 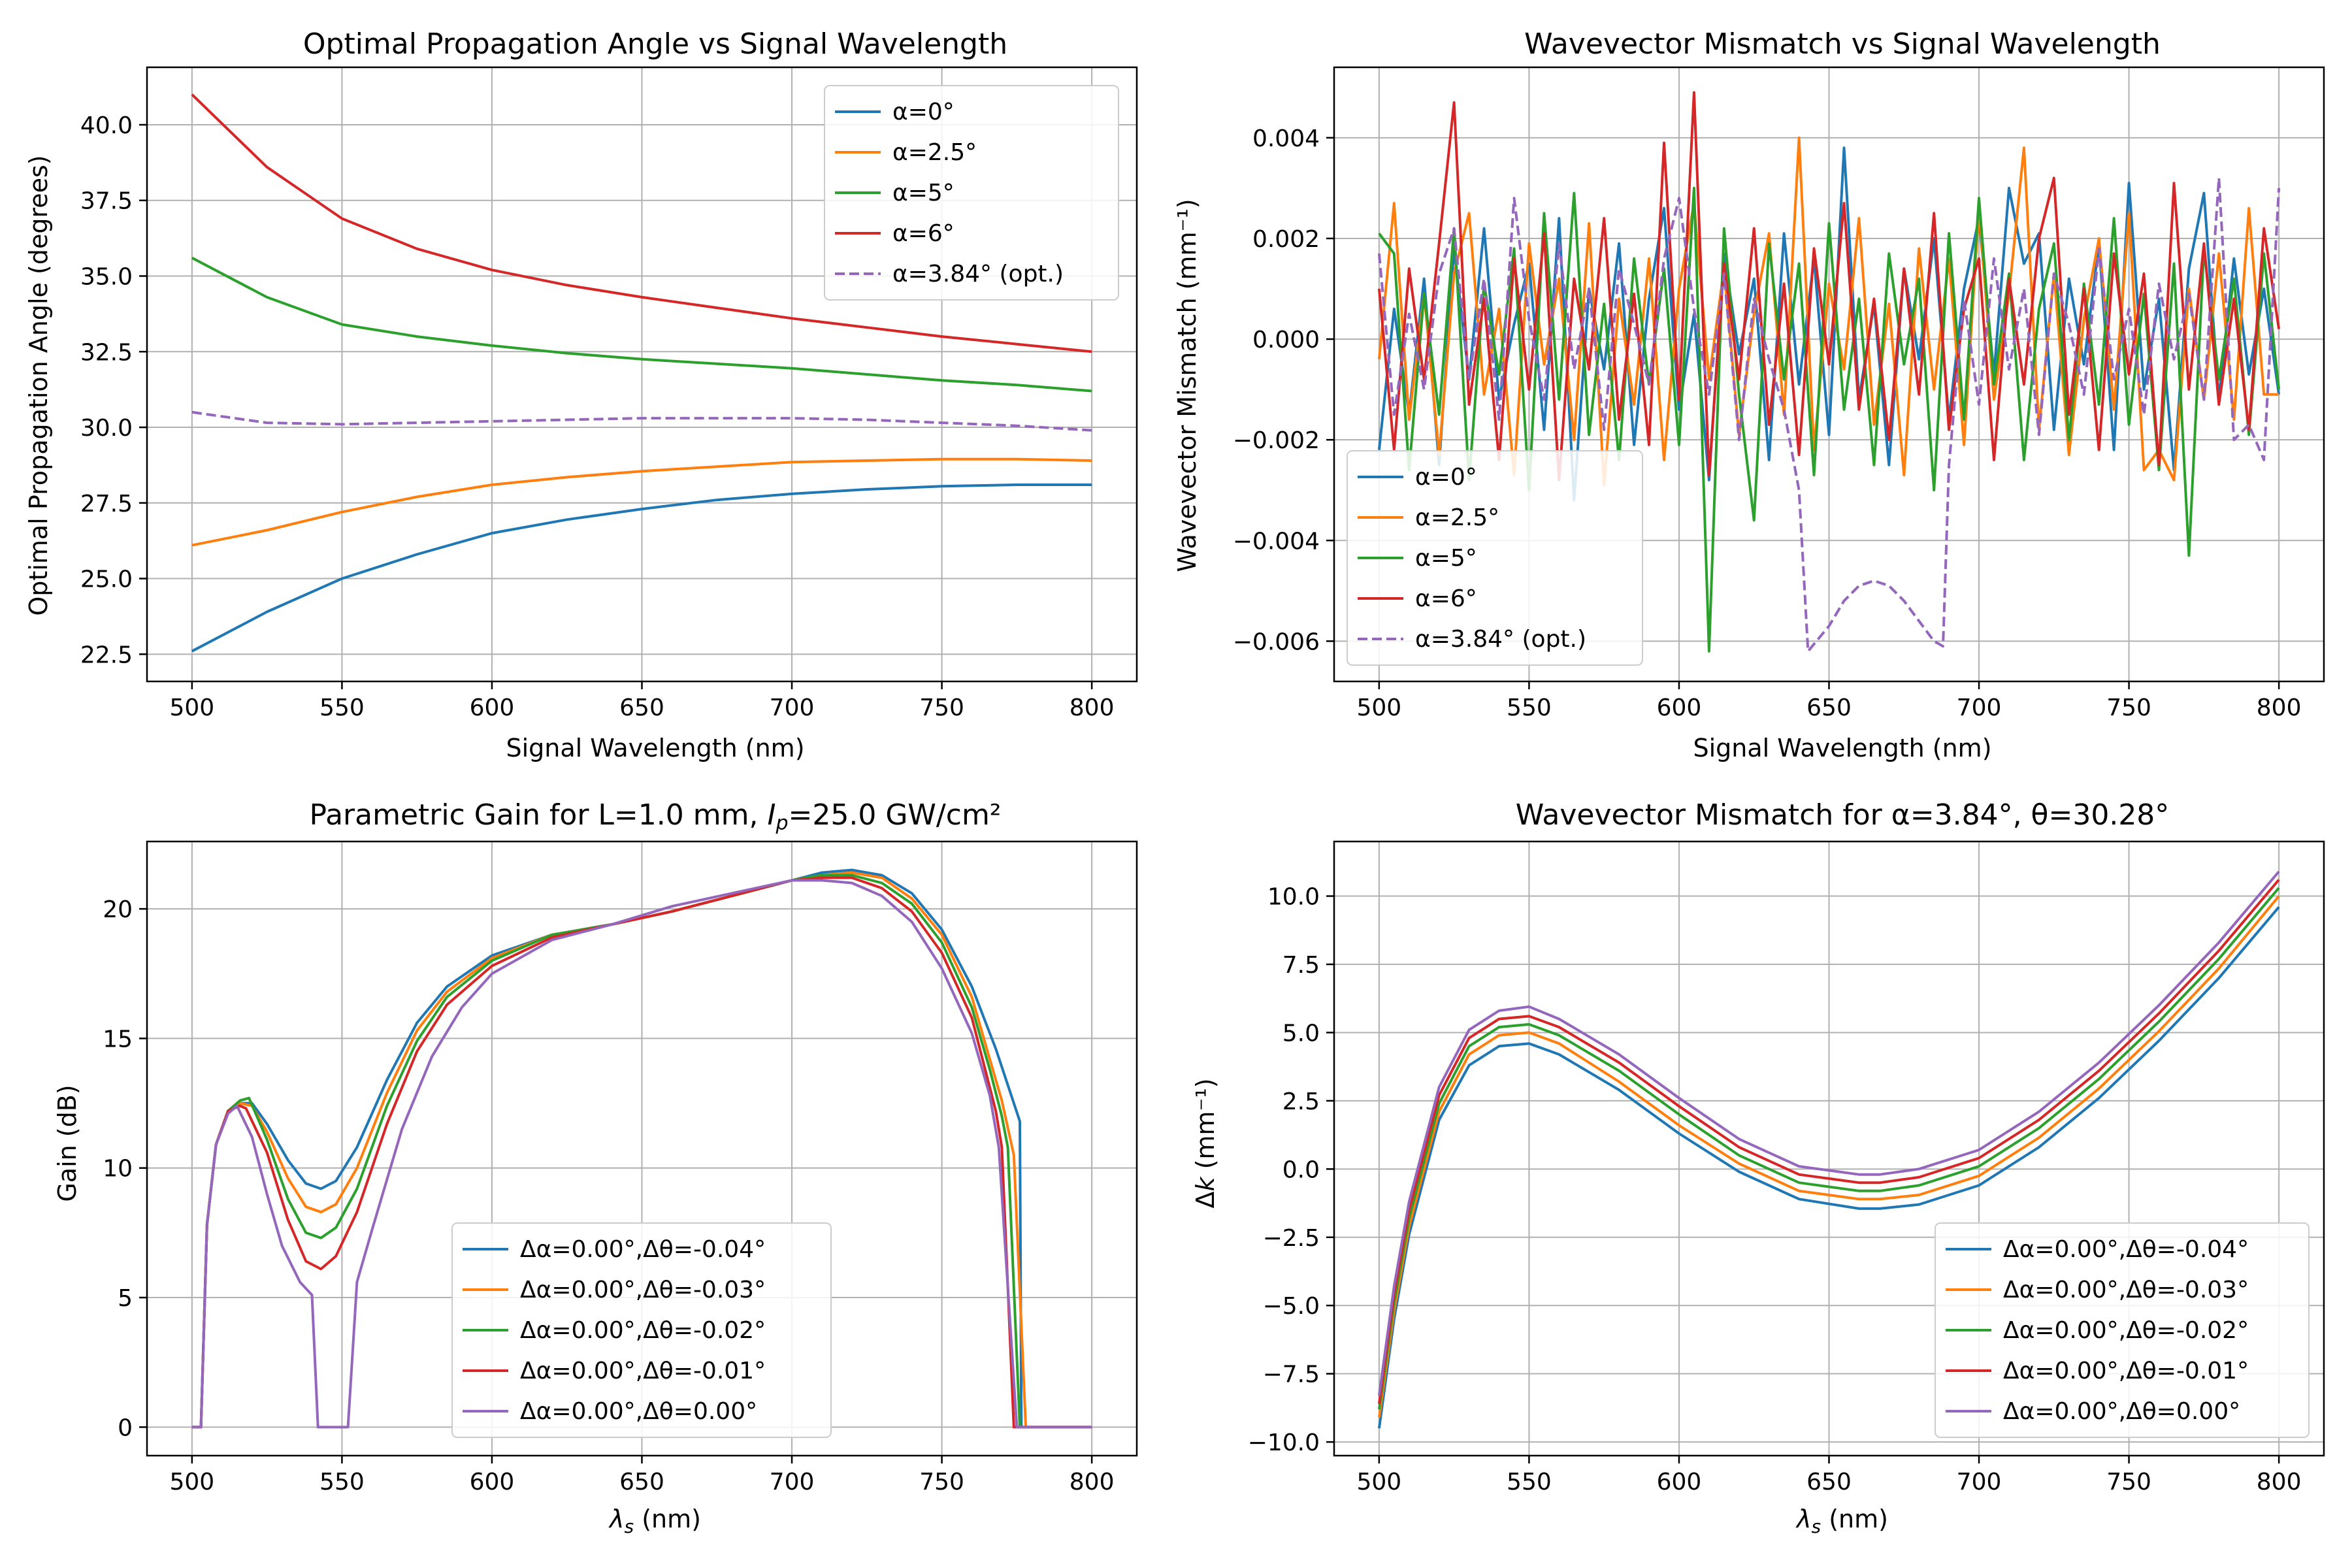 What do you see at coordinates (1291, 1375) in the screenshot?
I see `y-tick-label: −7.5` at bounding box center [1291, 1375].